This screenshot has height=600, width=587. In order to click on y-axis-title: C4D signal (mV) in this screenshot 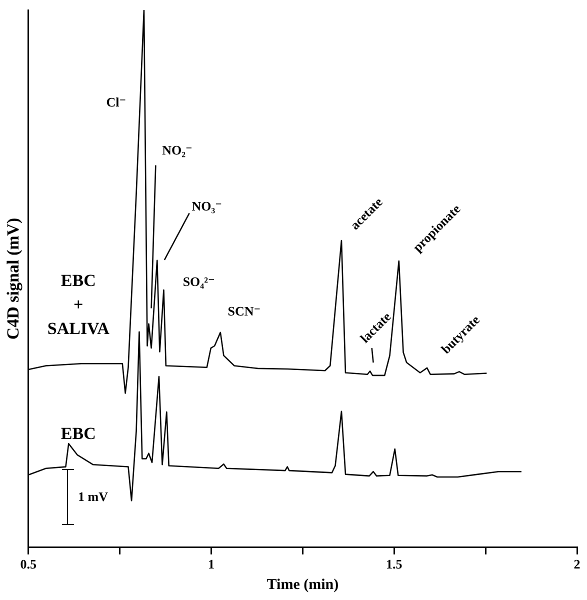, I will do `click(13, 279)`.